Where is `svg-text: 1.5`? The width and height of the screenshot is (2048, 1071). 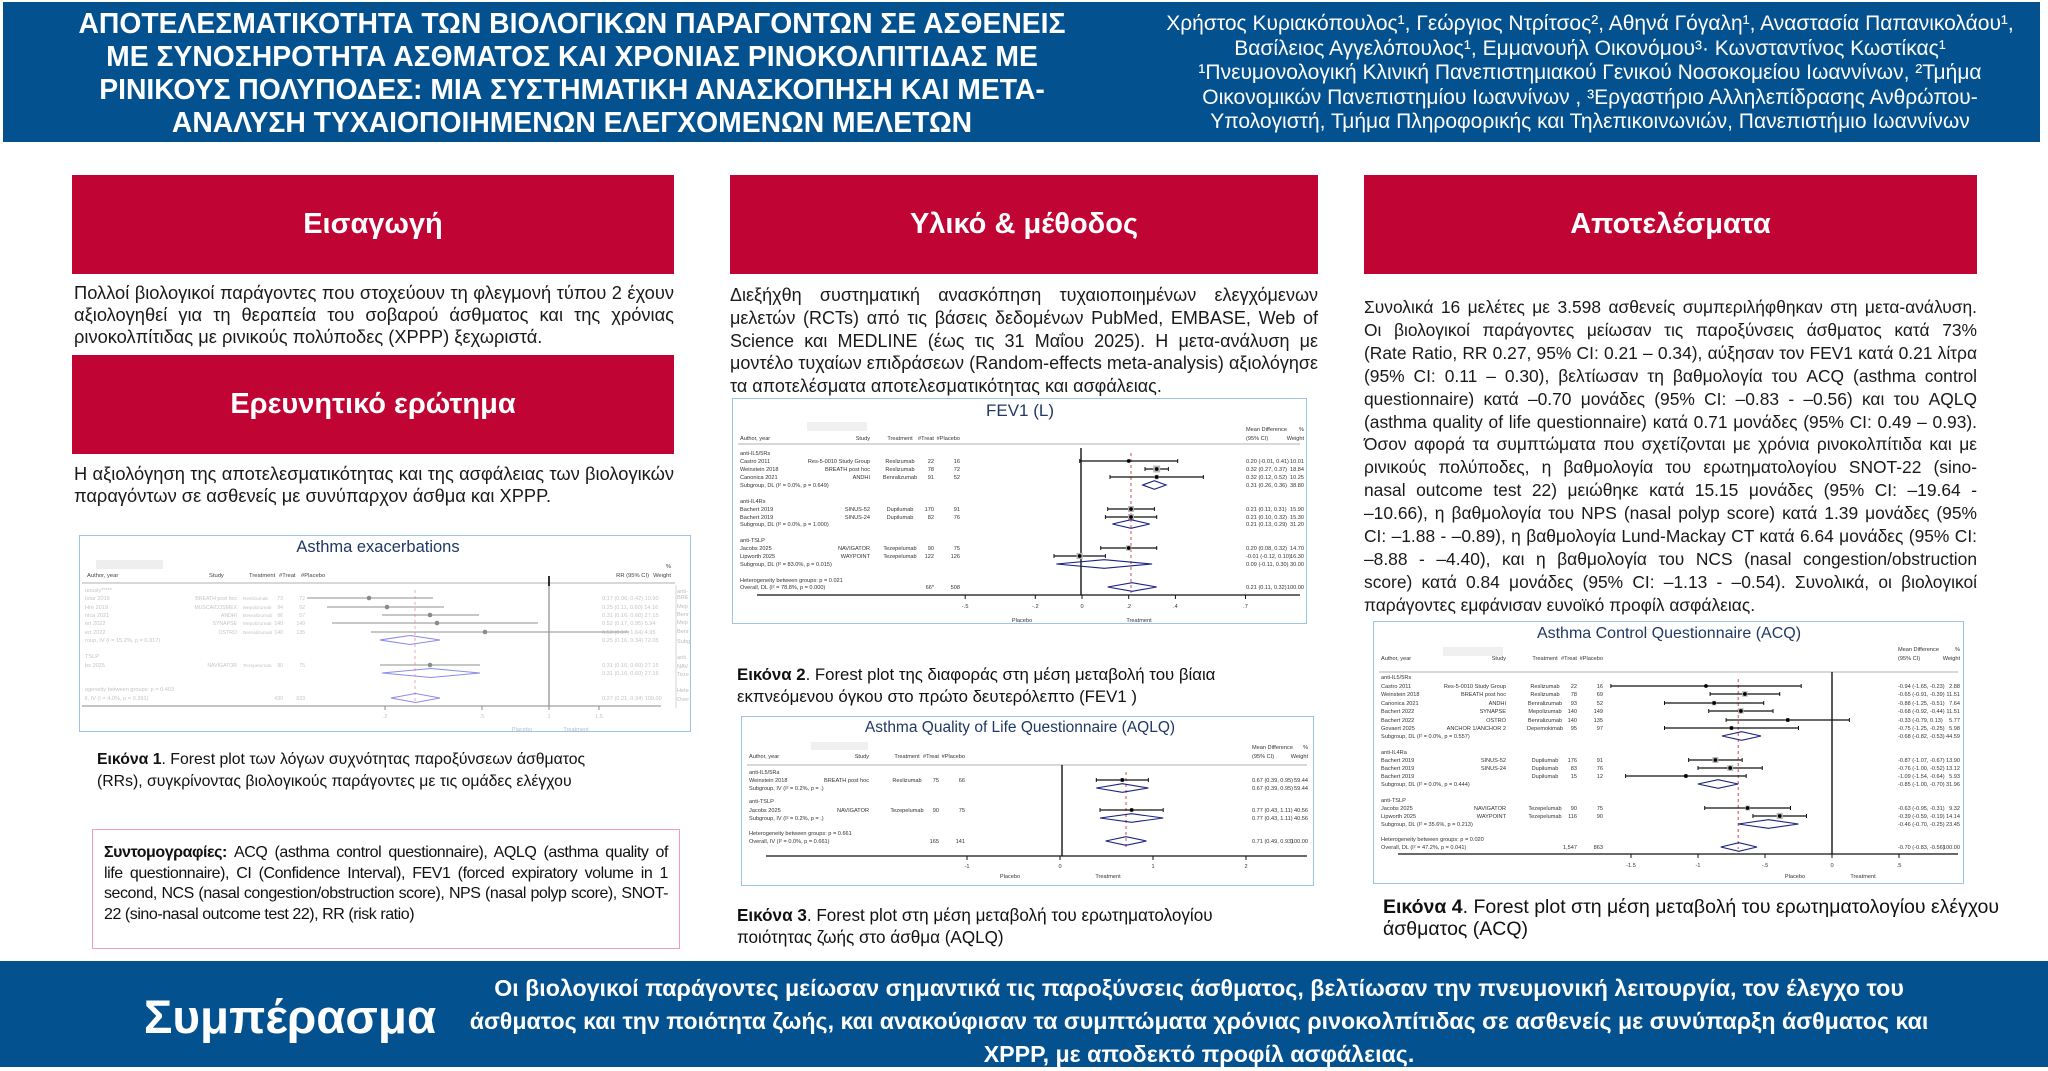 svg-text: 1.5 is located at coordinates (599, 717).